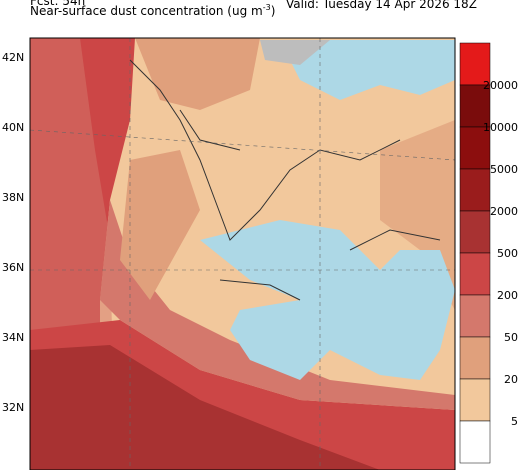 This screenshot has width=526, height=474. I want to click on colorbar-label: 500, so click(507, 253).